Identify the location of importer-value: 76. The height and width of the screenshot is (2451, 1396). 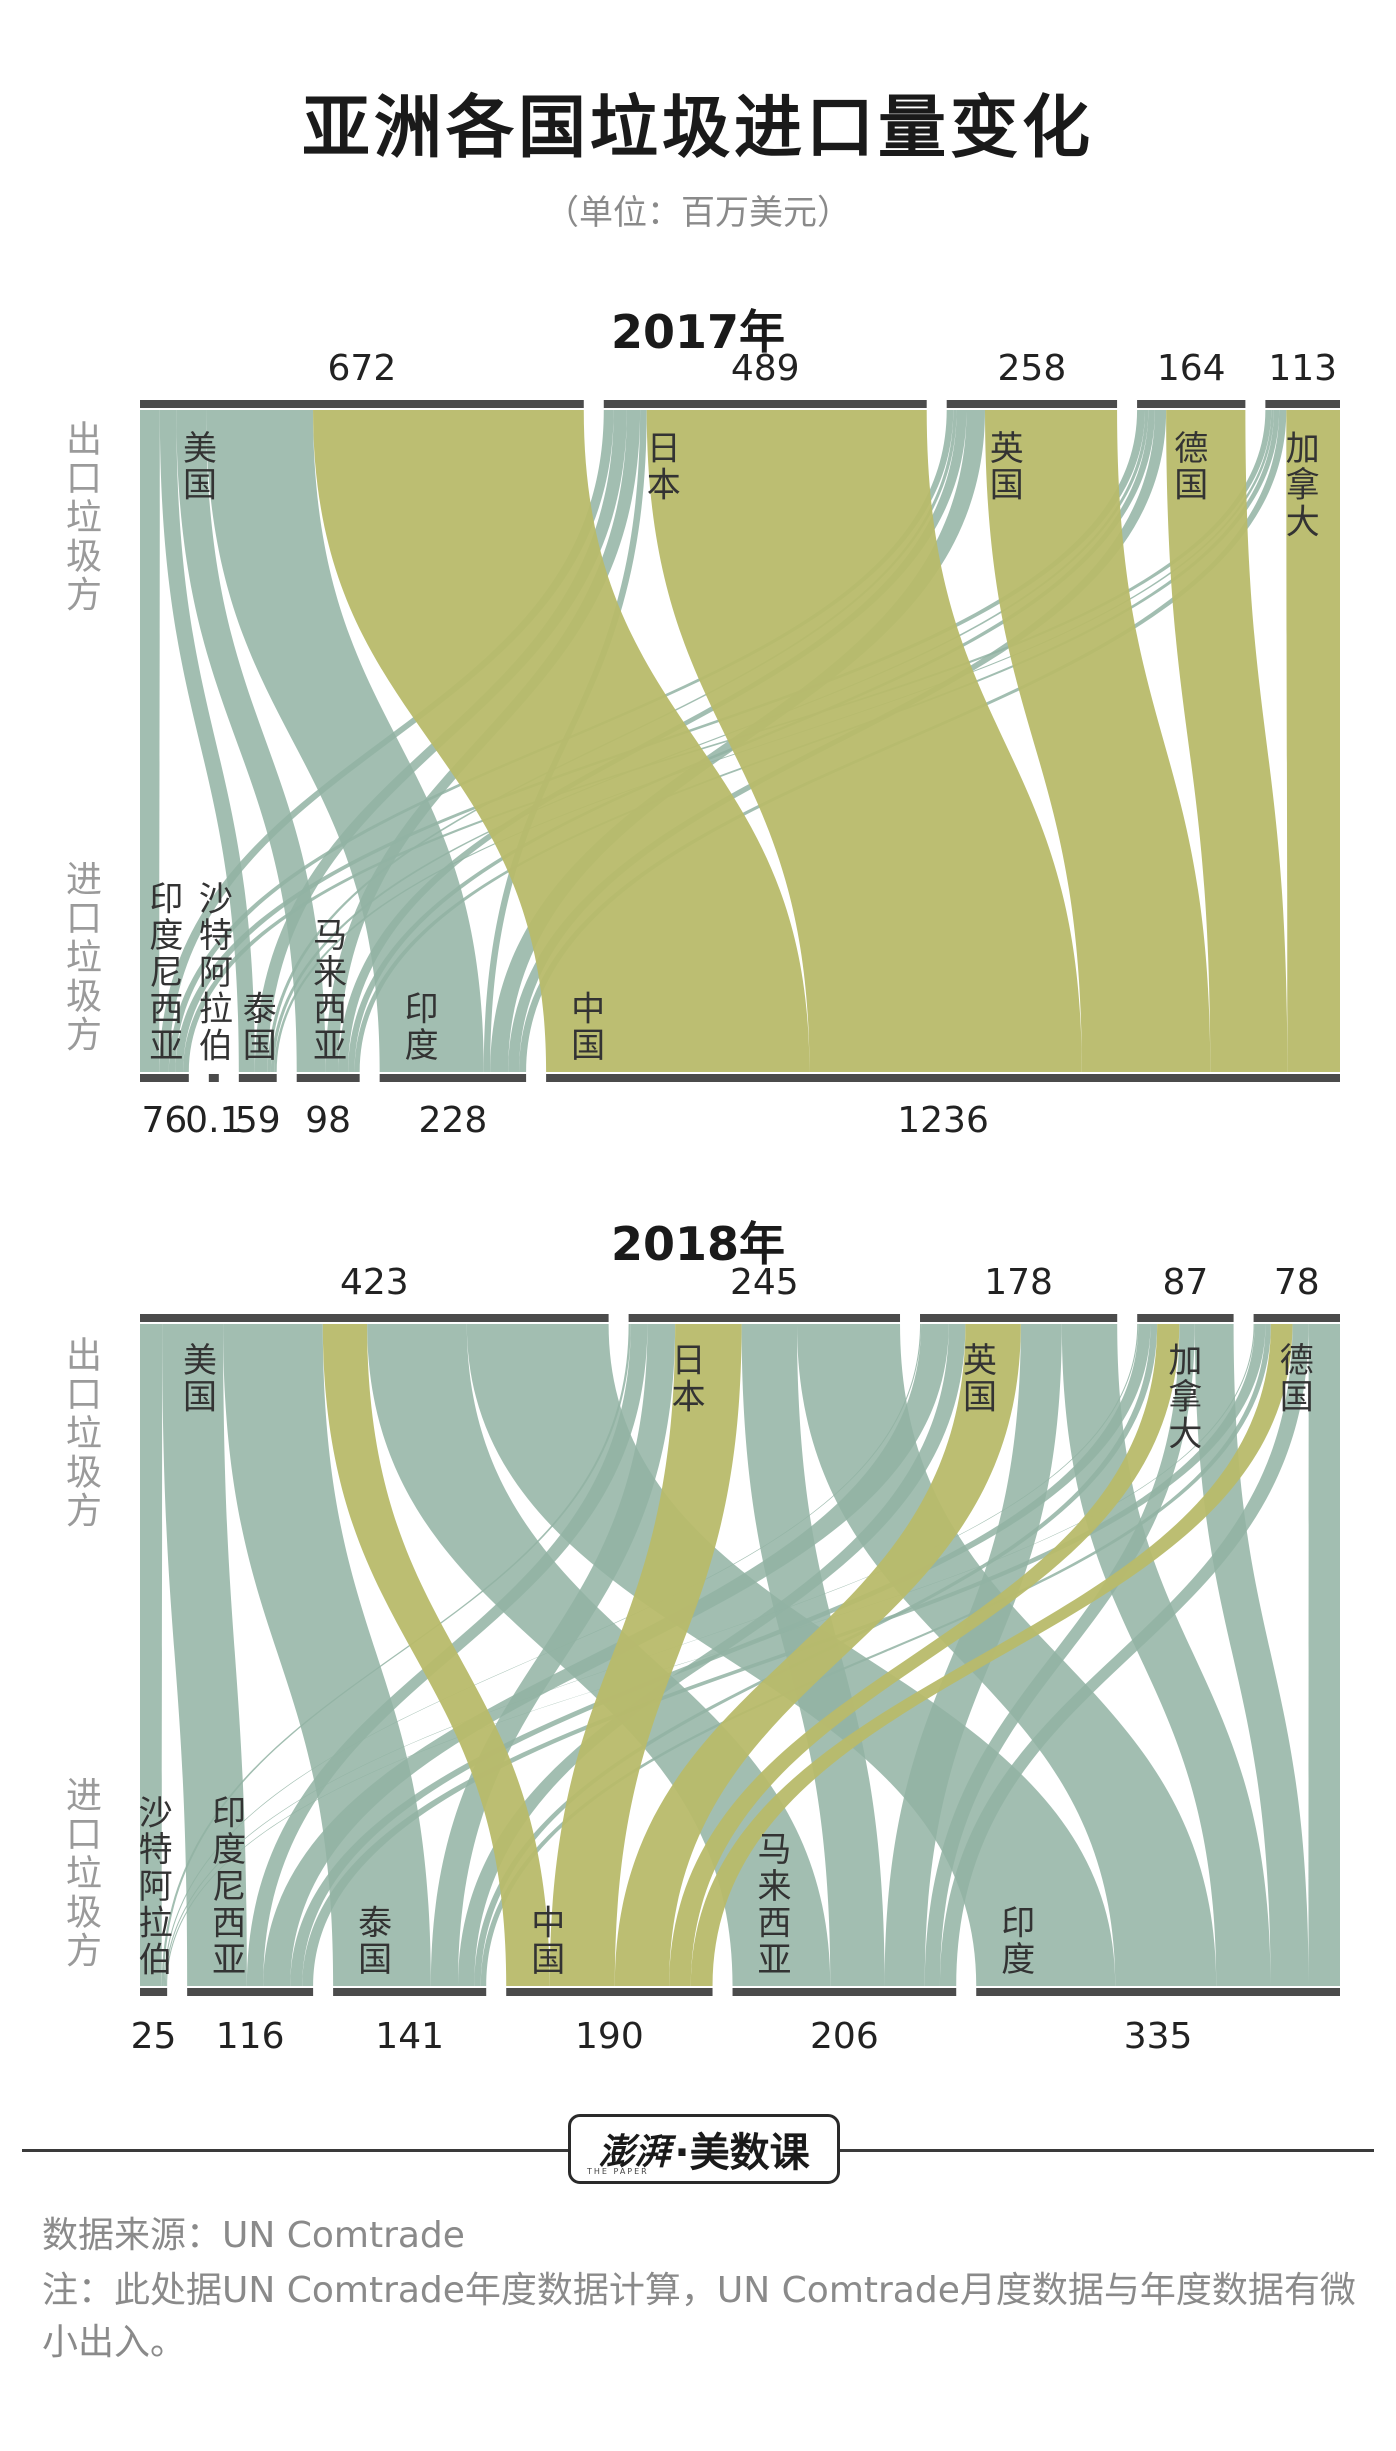
(165, 1120).